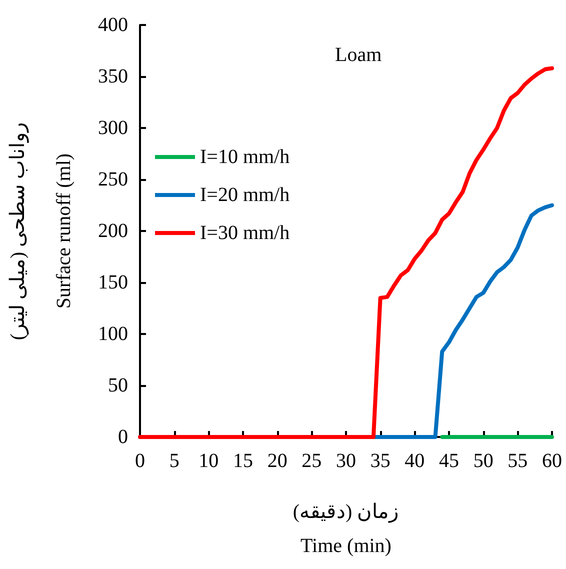 The image size is (566, 569). Describe the element at coordinates (140, 461) in the screenshot. I see `x-tick-label: 0` at that location.